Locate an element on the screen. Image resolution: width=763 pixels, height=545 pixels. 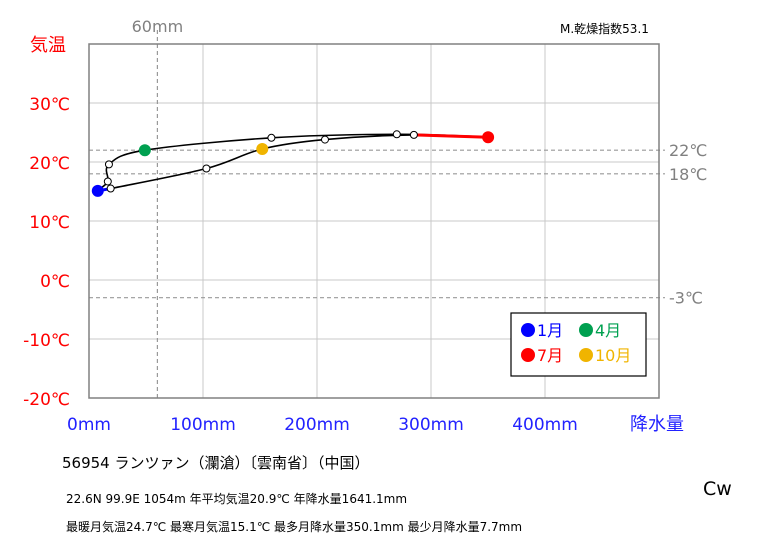
koppen-class: Cw is located at coordinates (717, 489).